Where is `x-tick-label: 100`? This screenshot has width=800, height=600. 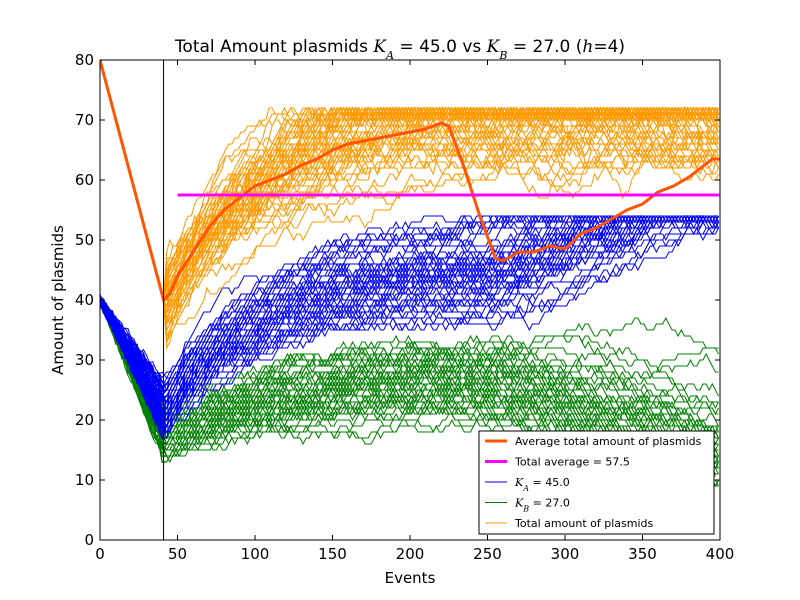 x-tick-label: 100 is located at coordinates (255, 554).